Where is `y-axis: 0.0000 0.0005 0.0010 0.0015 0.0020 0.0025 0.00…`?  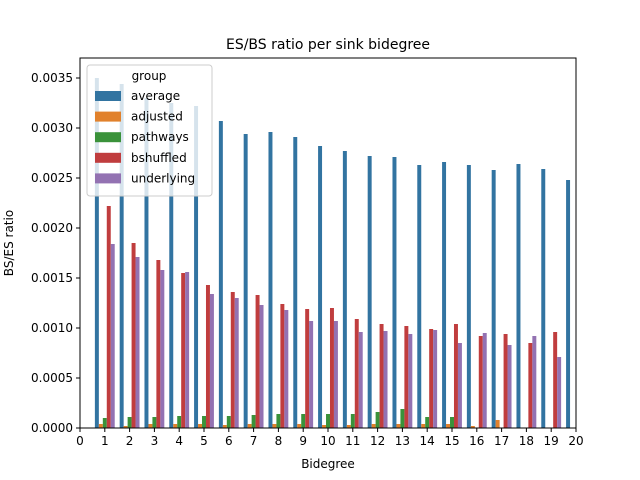 y-axis: 0.0000 0.0005 0.0010 0.0015 0.0020 0.0025 0.00… is located at coordinates (55, 253).